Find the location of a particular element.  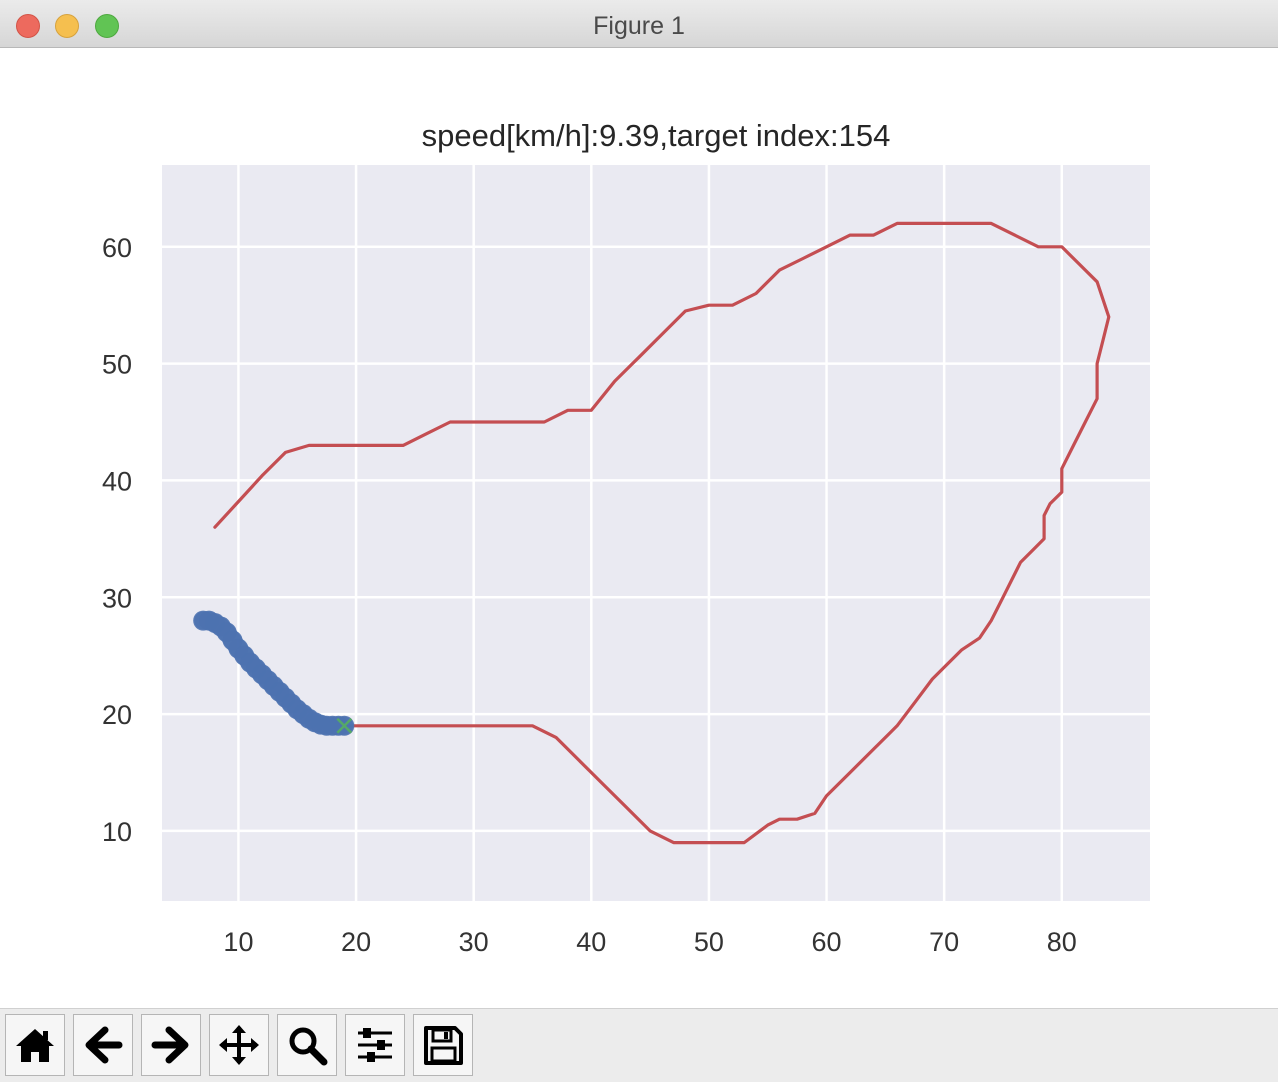

window-title: Figure 1 is located at coordinates (639, 26).